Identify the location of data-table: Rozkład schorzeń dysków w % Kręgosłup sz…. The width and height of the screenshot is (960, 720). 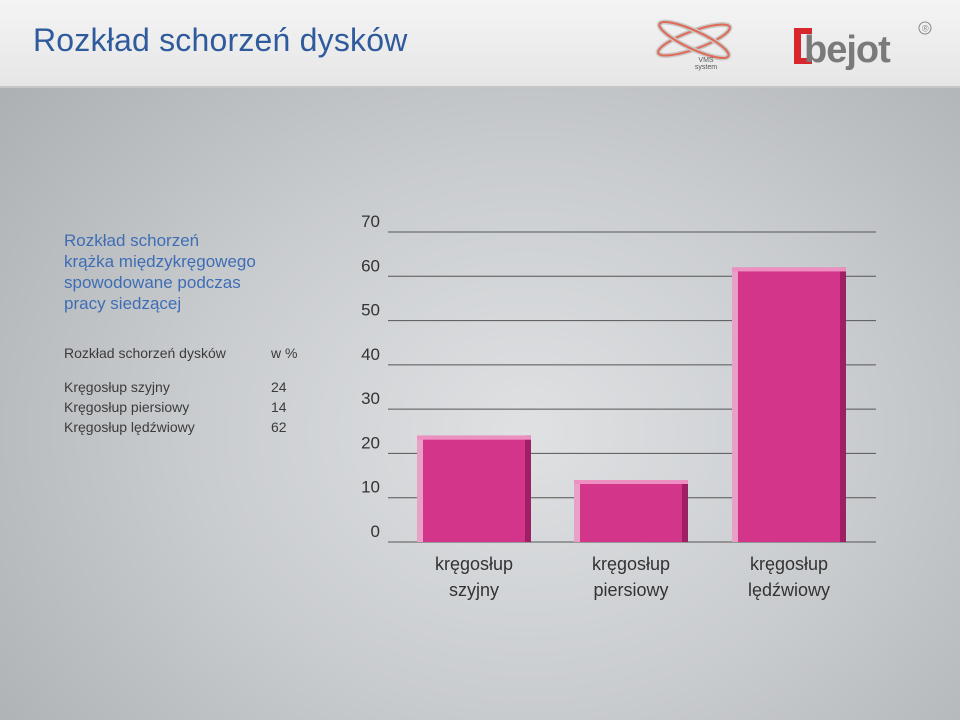
(187, 390).